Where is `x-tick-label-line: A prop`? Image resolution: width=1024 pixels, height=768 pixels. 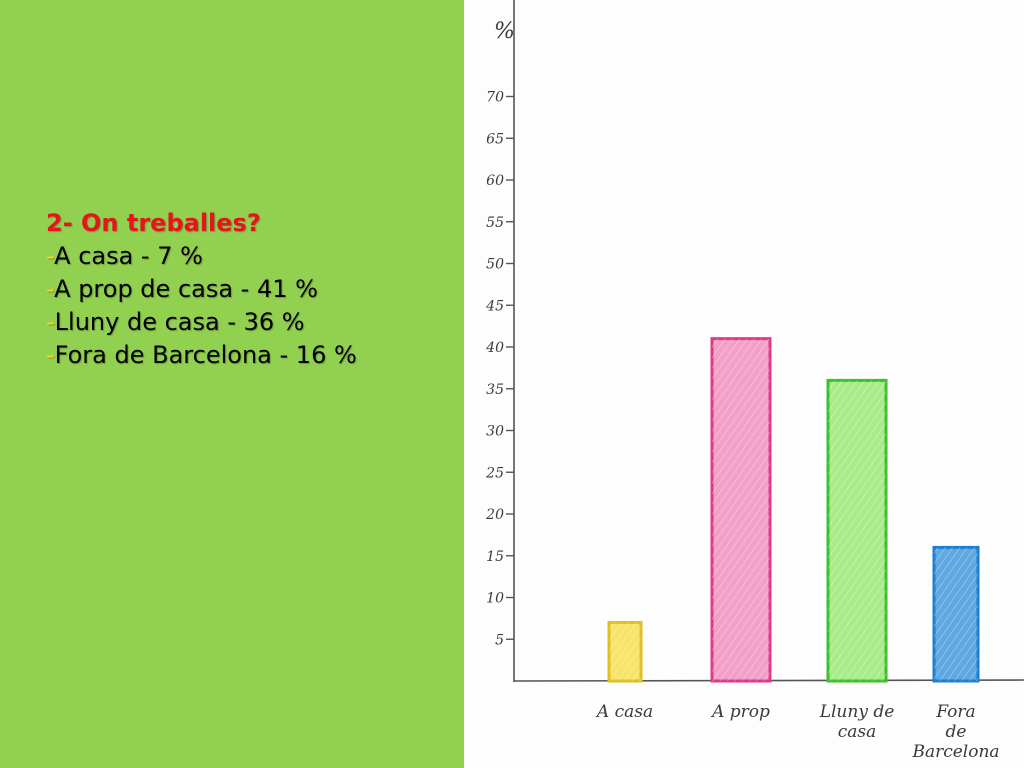 x-tick-label-line: A prop is located at coordinates (740, 712).